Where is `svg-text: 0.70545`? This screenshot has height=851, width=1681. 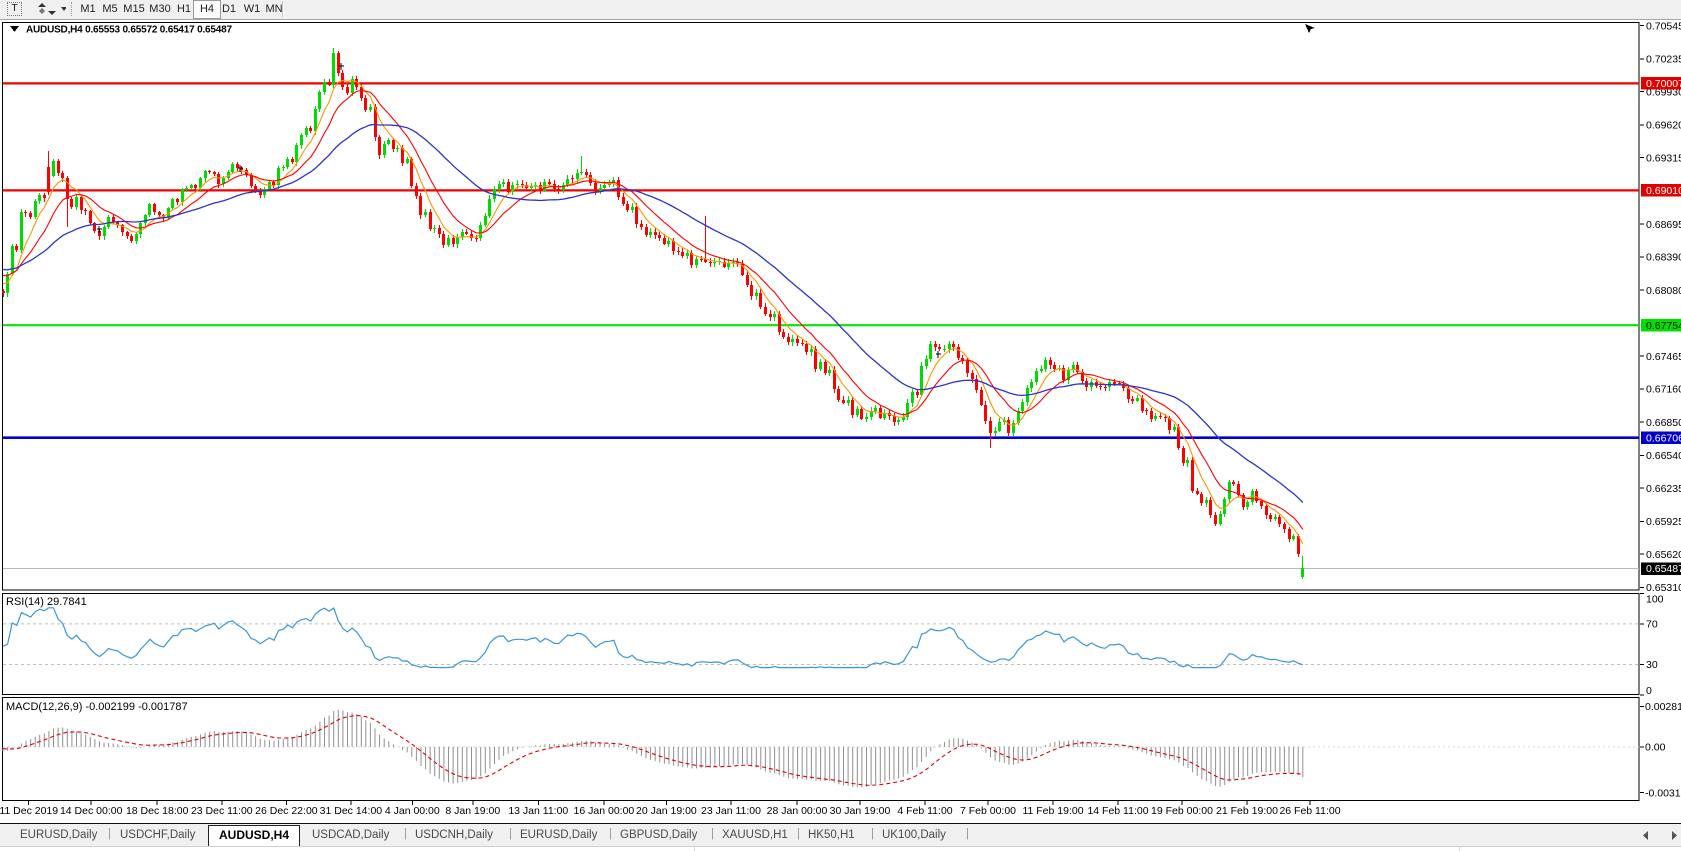 svg-text: 0.70545 is located at coordinates (1663, 26).